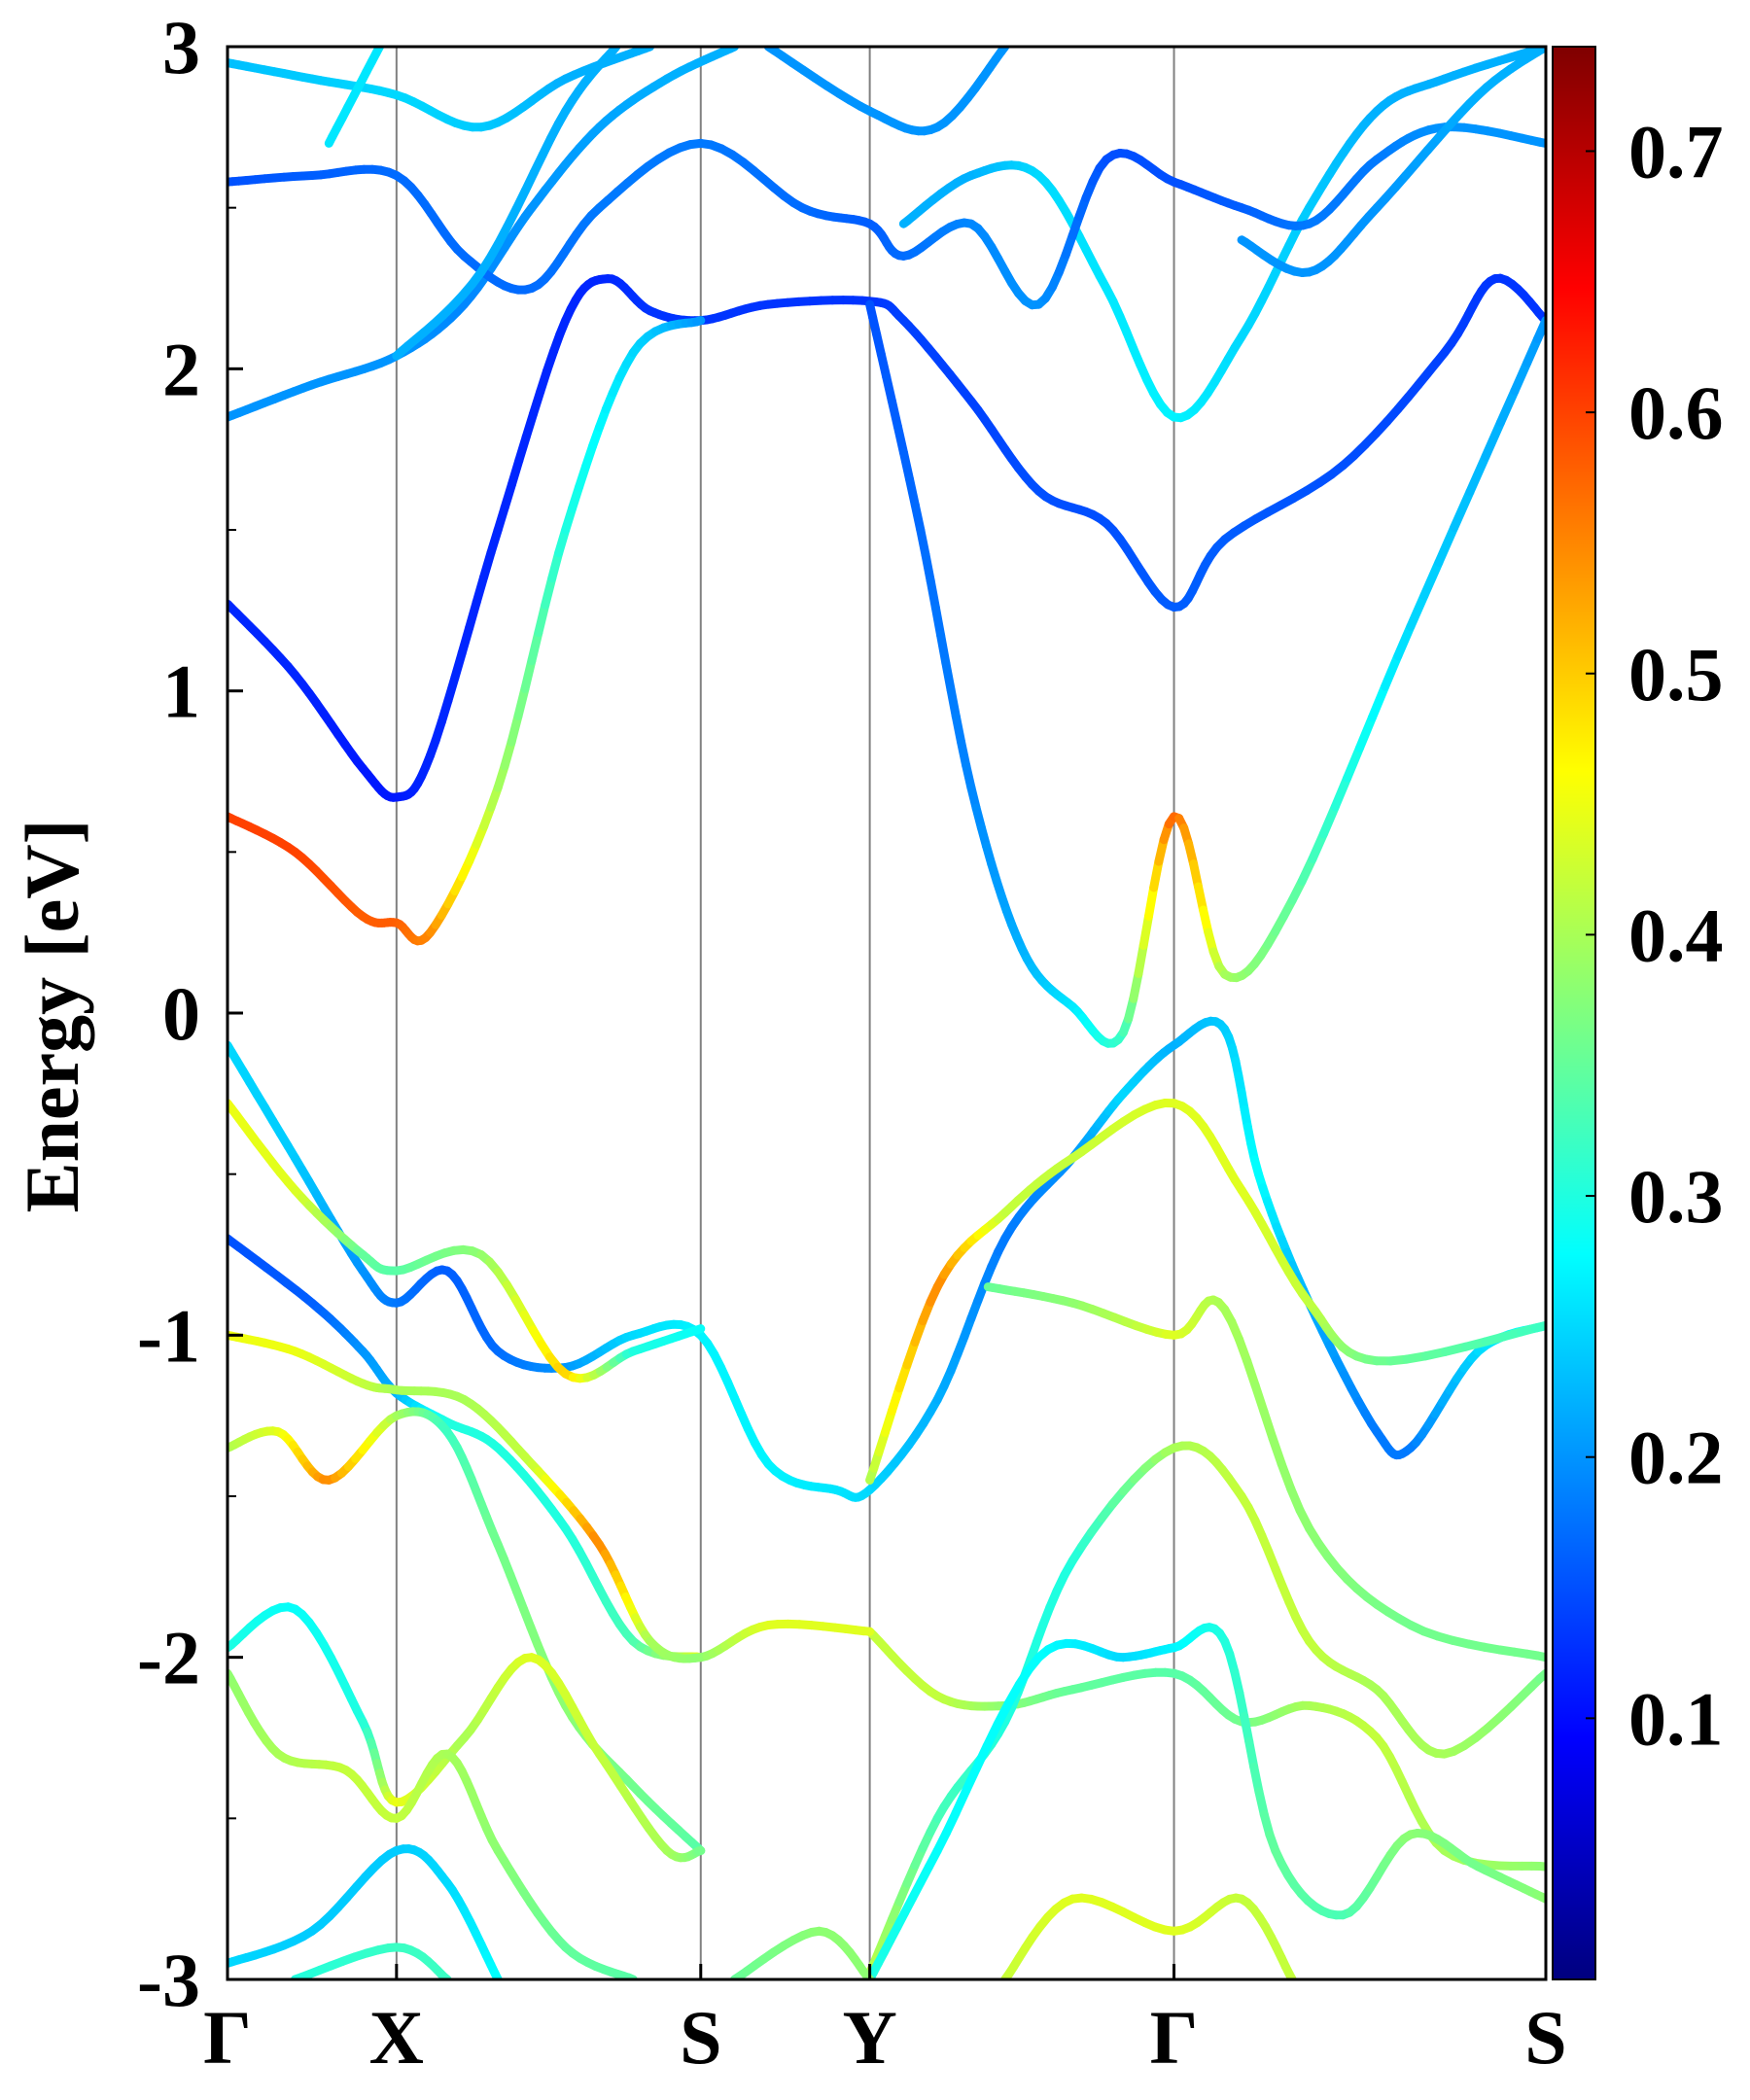  What do you see at coordinates (181, 691) in the screenshot?
I see `y-tick-label: 1` at bounding box center [181, 691].